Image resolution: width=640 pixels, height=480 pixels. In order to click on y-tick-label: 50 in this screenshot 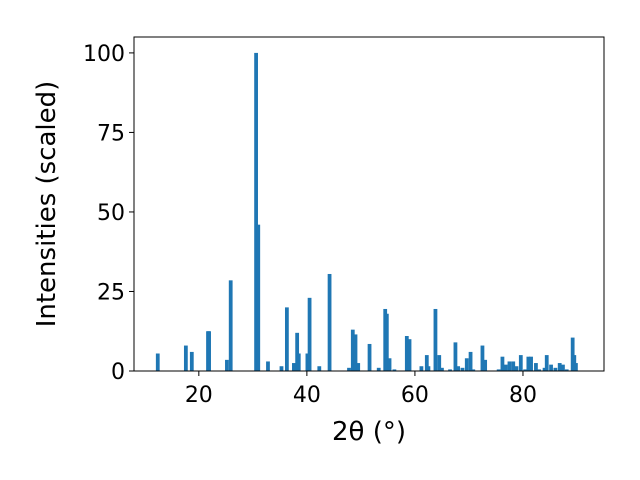, I will do `click(111, 213)`.